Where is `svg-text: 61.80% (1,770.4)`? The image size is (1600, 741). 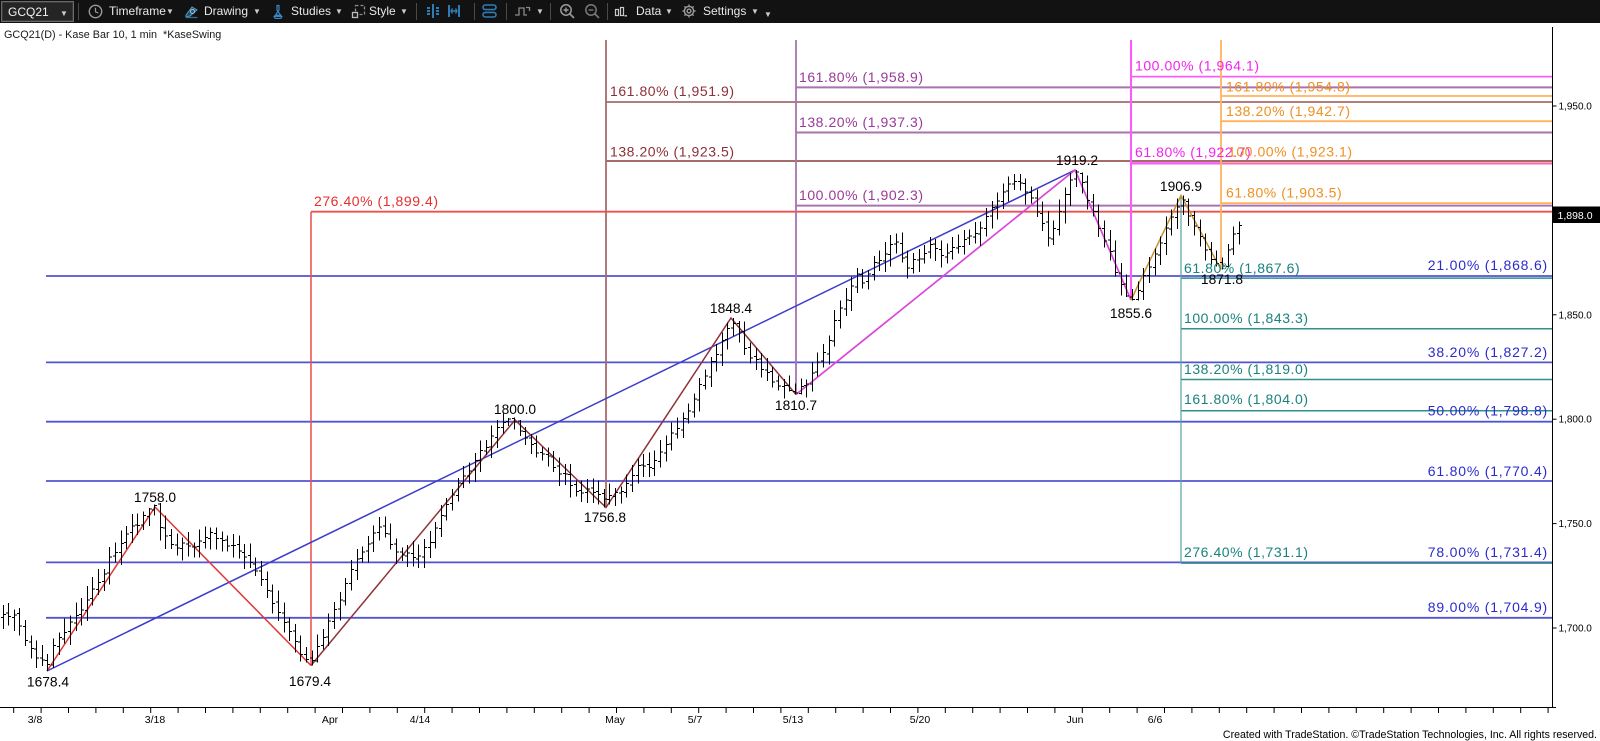 svg-text: 61.80% (1,770.4) is located at coordinates (1488, 471).